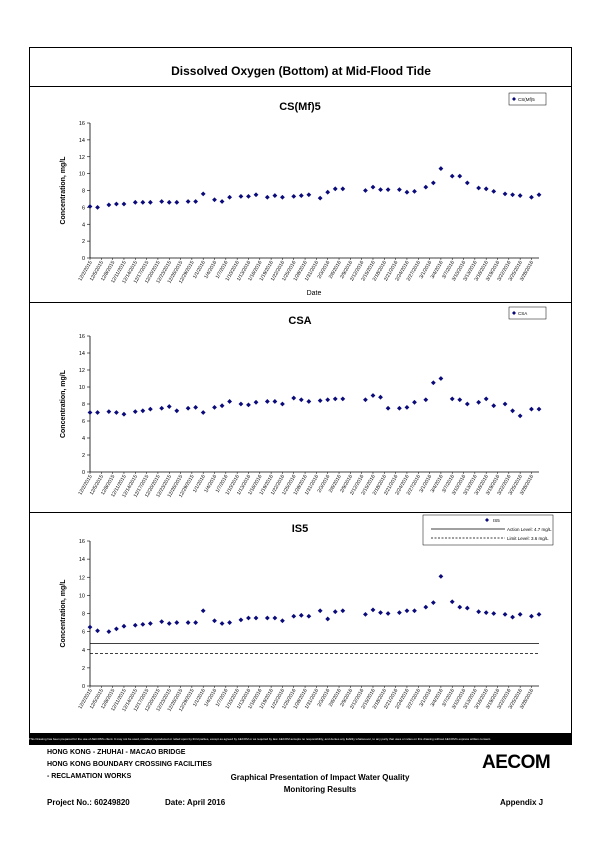  I want to click on y-tick-label: 16, so click(82, 337).